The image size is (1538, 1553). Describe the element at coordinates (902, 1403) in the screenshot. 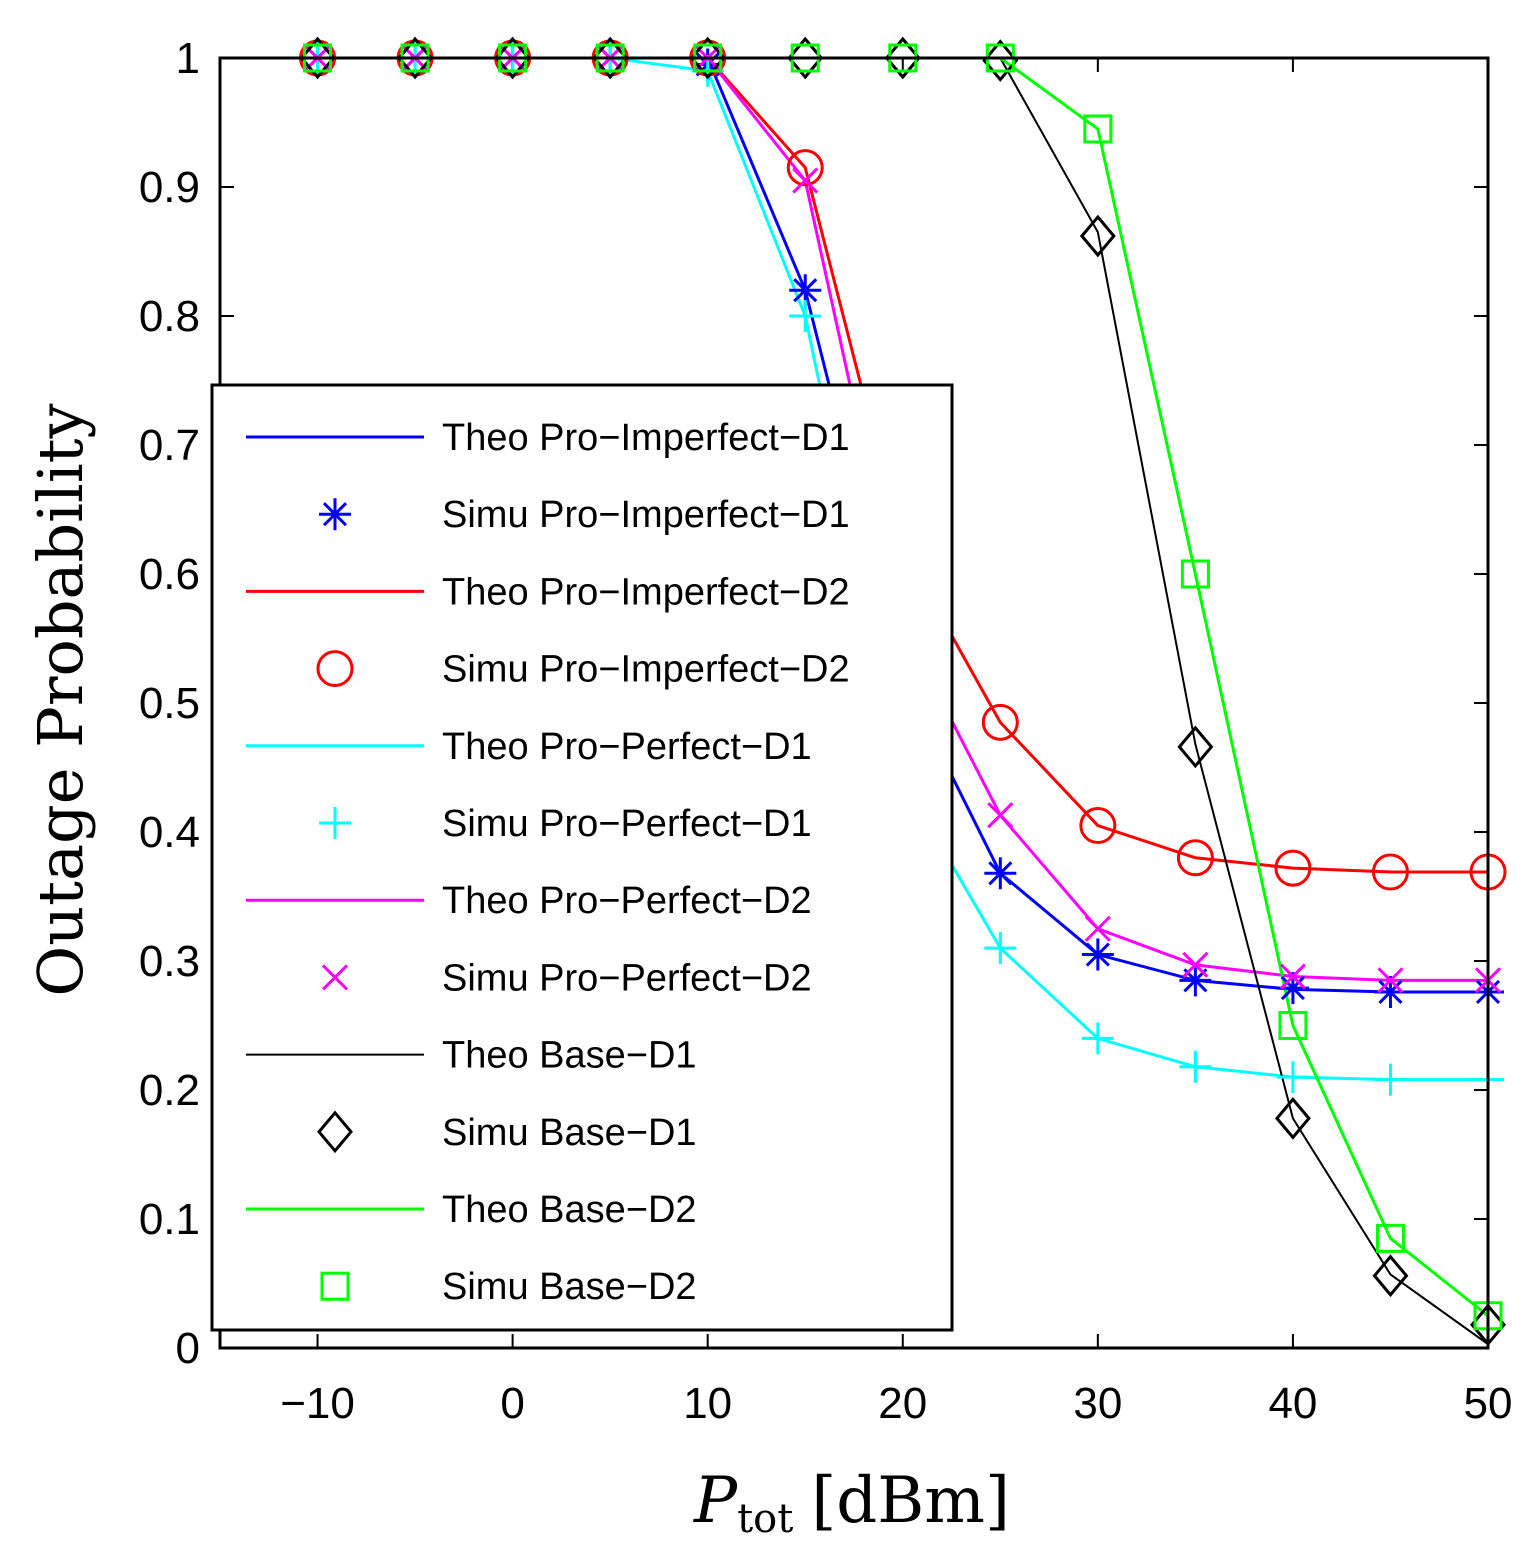

I see `x-tick-label: 20` at that location.